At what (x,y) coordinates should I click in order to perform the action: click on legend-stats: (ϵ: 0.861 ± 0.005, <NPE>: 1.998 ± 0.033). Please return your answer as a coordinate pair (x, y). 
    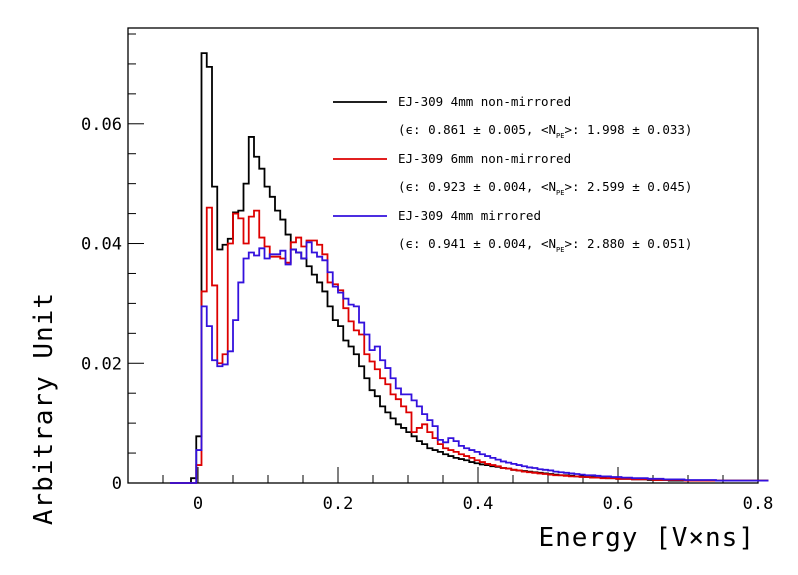
    Looking at the image, I should click on (545, 131).